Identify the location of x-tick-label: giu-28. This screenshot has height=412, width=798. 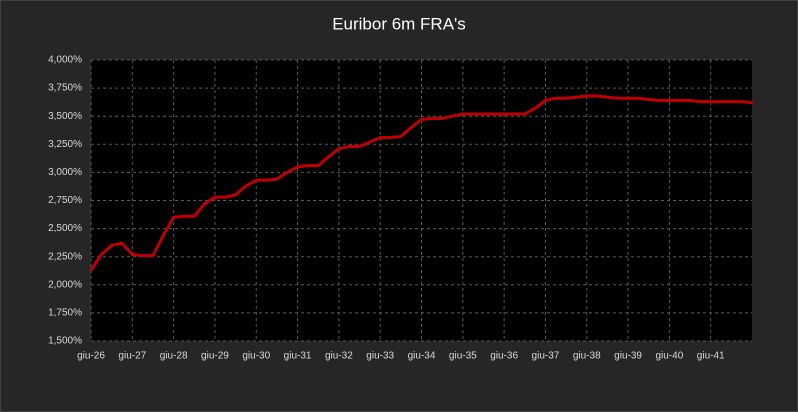
(174, 356).